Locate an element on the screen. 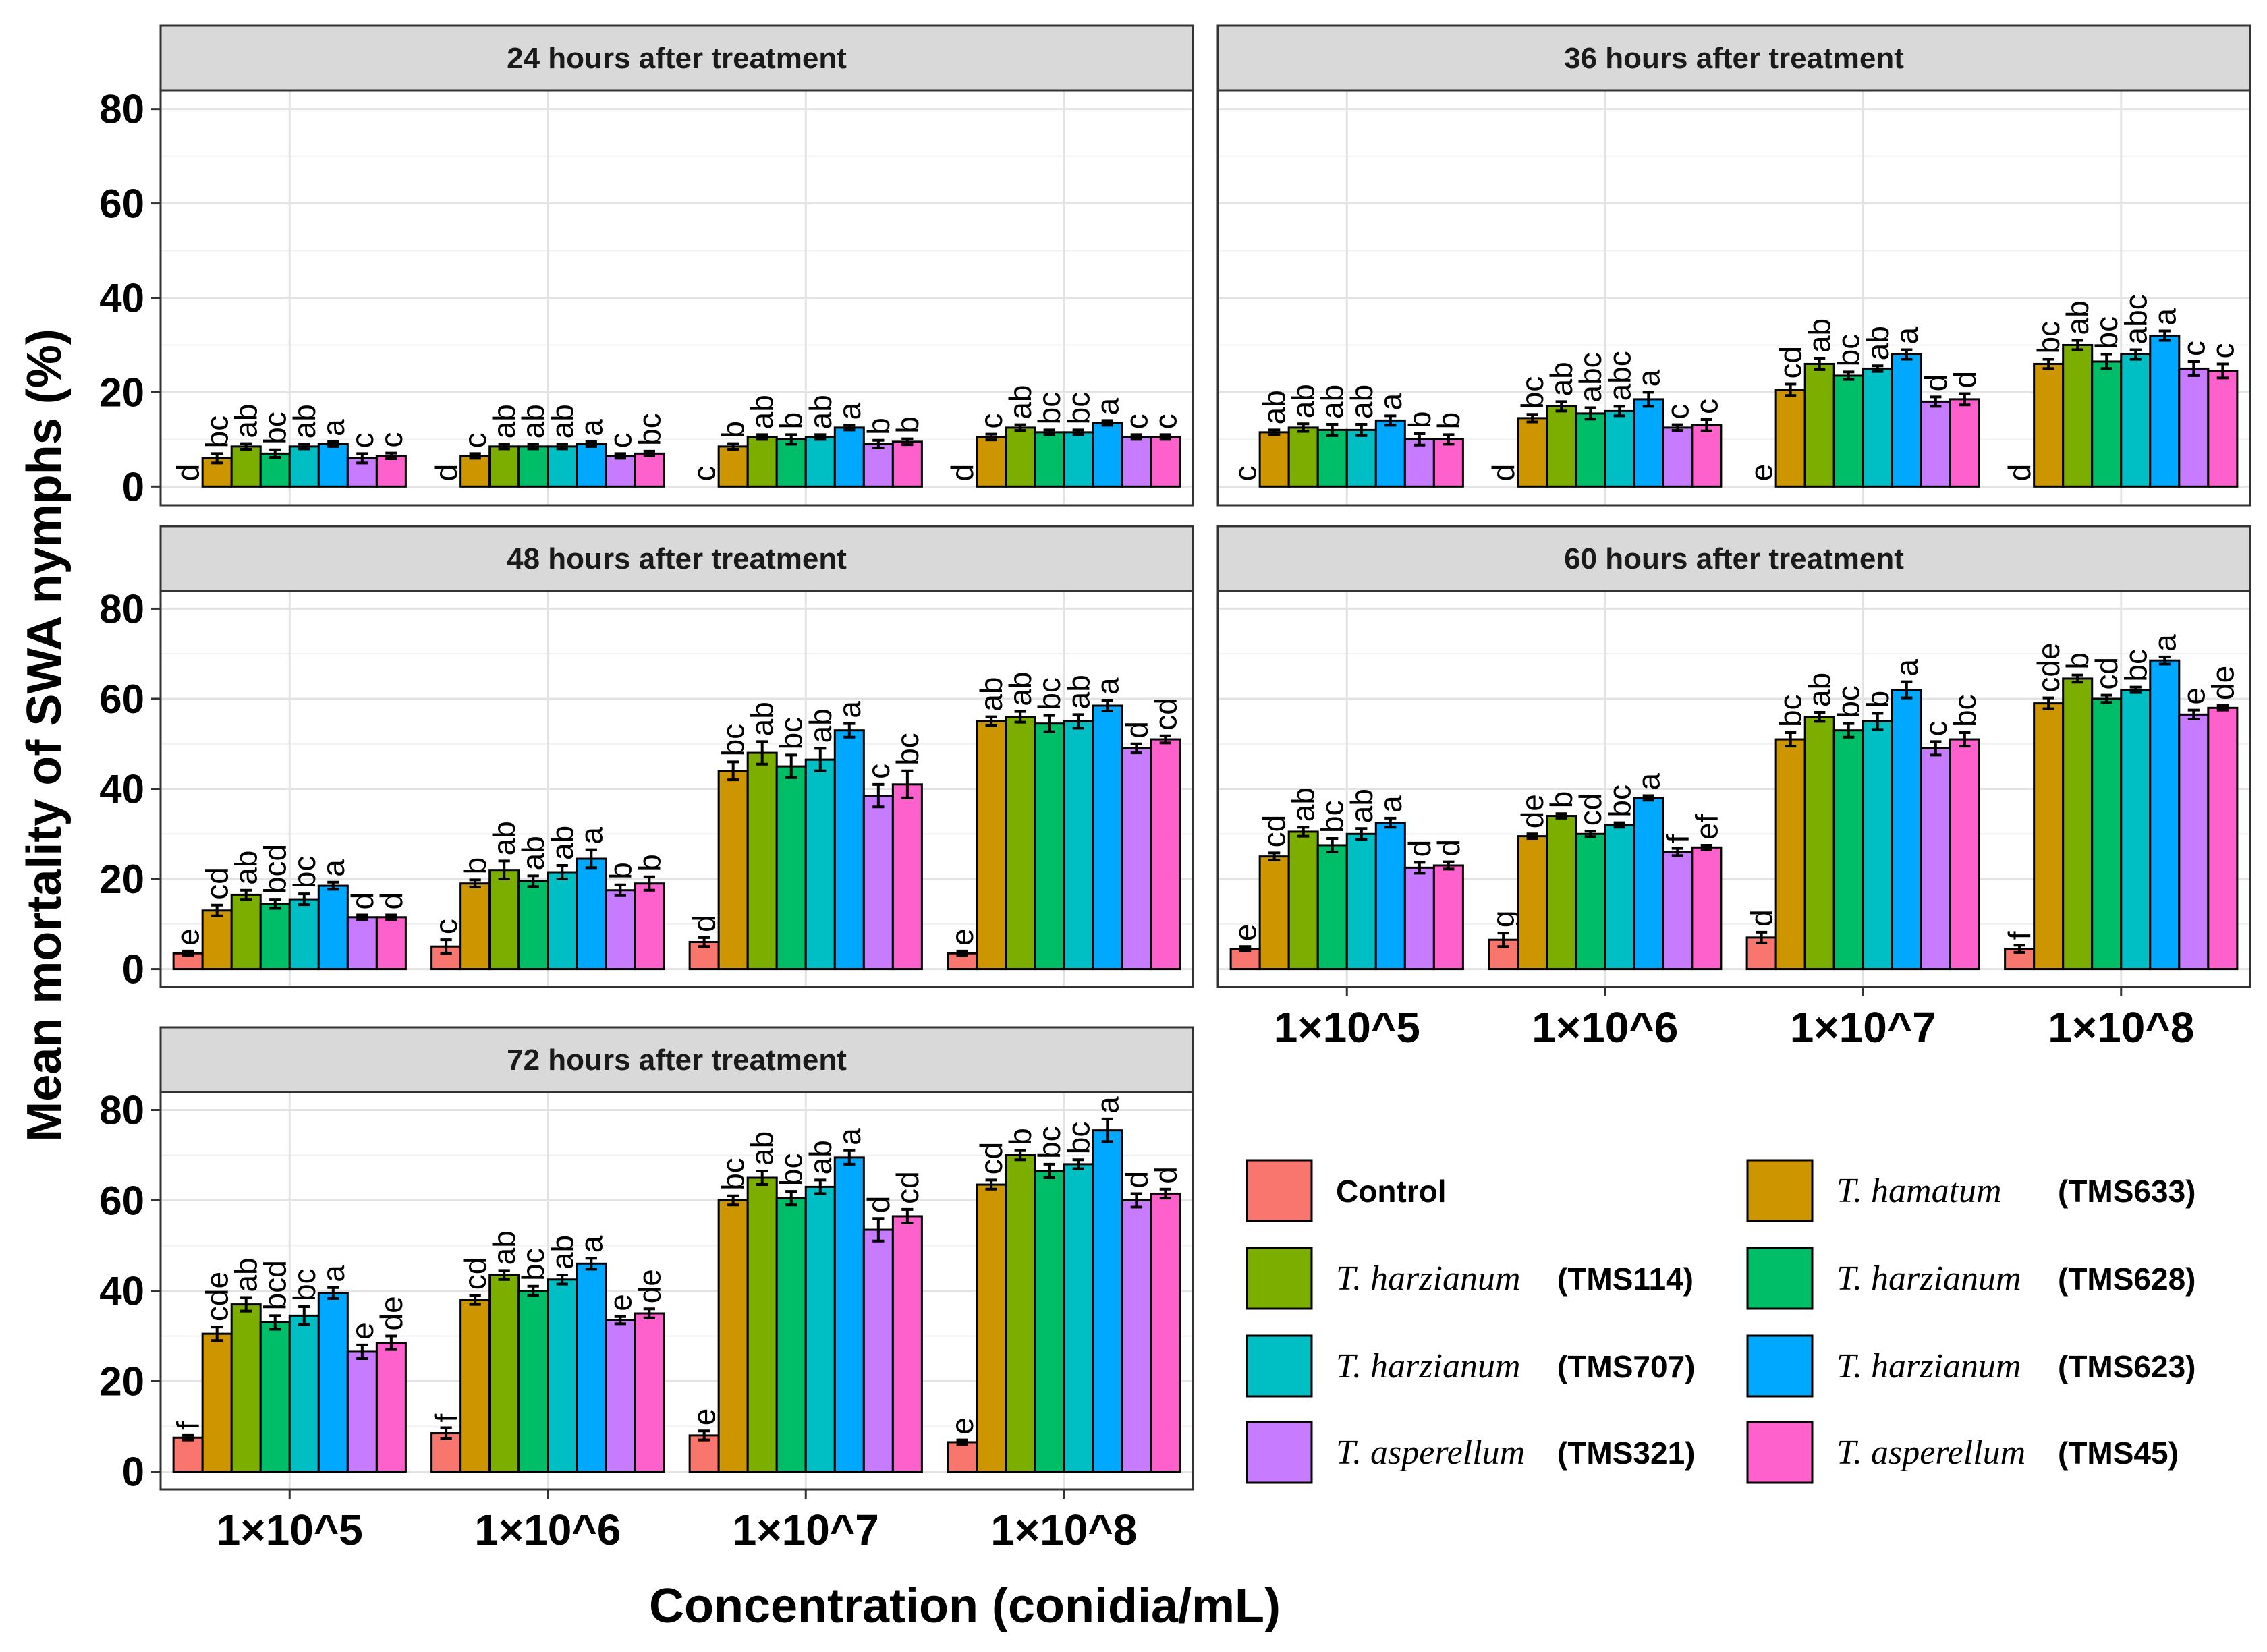 Image resolution: width=2267 pixels, height=1652 pixels. y-tick-label: 0 is located at coordinates (133, 969).